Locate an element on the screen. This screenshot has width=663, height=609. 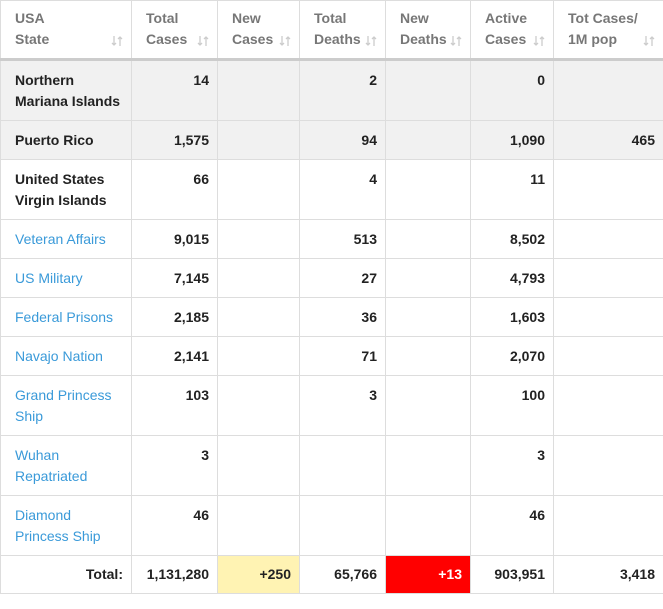
header-text: Tot Cases/ 1M pop is located at coordinates (603, 28).